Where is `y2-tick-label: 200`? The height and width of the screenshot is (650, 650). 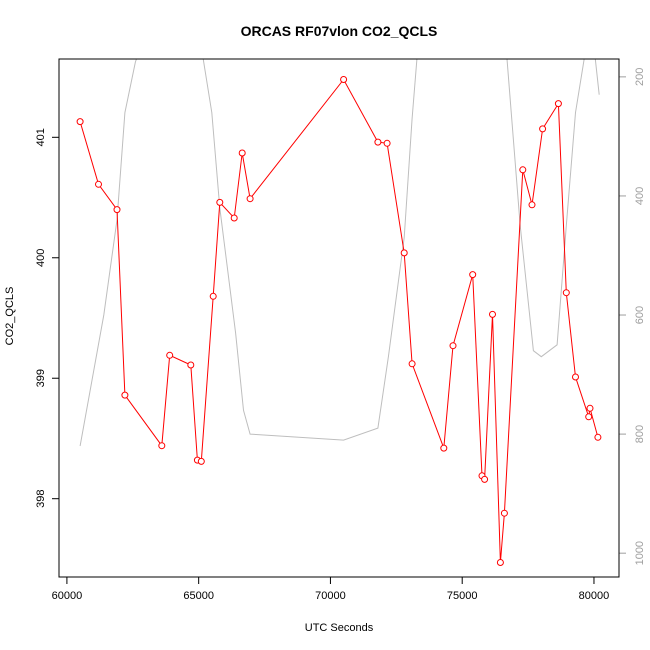
y2-tick-label: 200 is located at coordinates (640, 77).